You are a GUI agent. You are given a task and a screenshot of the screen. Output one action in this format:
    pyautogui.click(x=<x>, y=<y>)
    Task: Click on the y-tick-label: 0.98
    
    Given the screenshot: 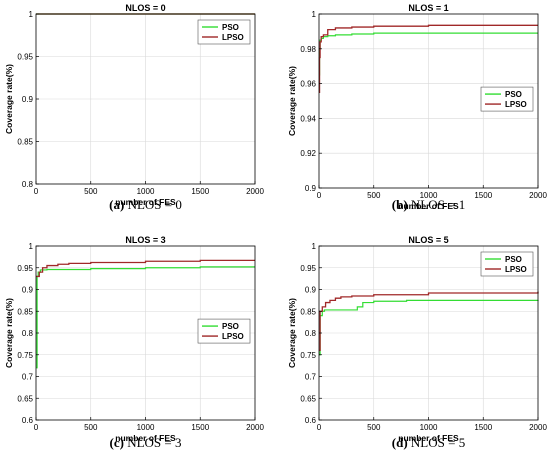 What is the action you would take?
    pyautogui.click(x=308, y=49)
    